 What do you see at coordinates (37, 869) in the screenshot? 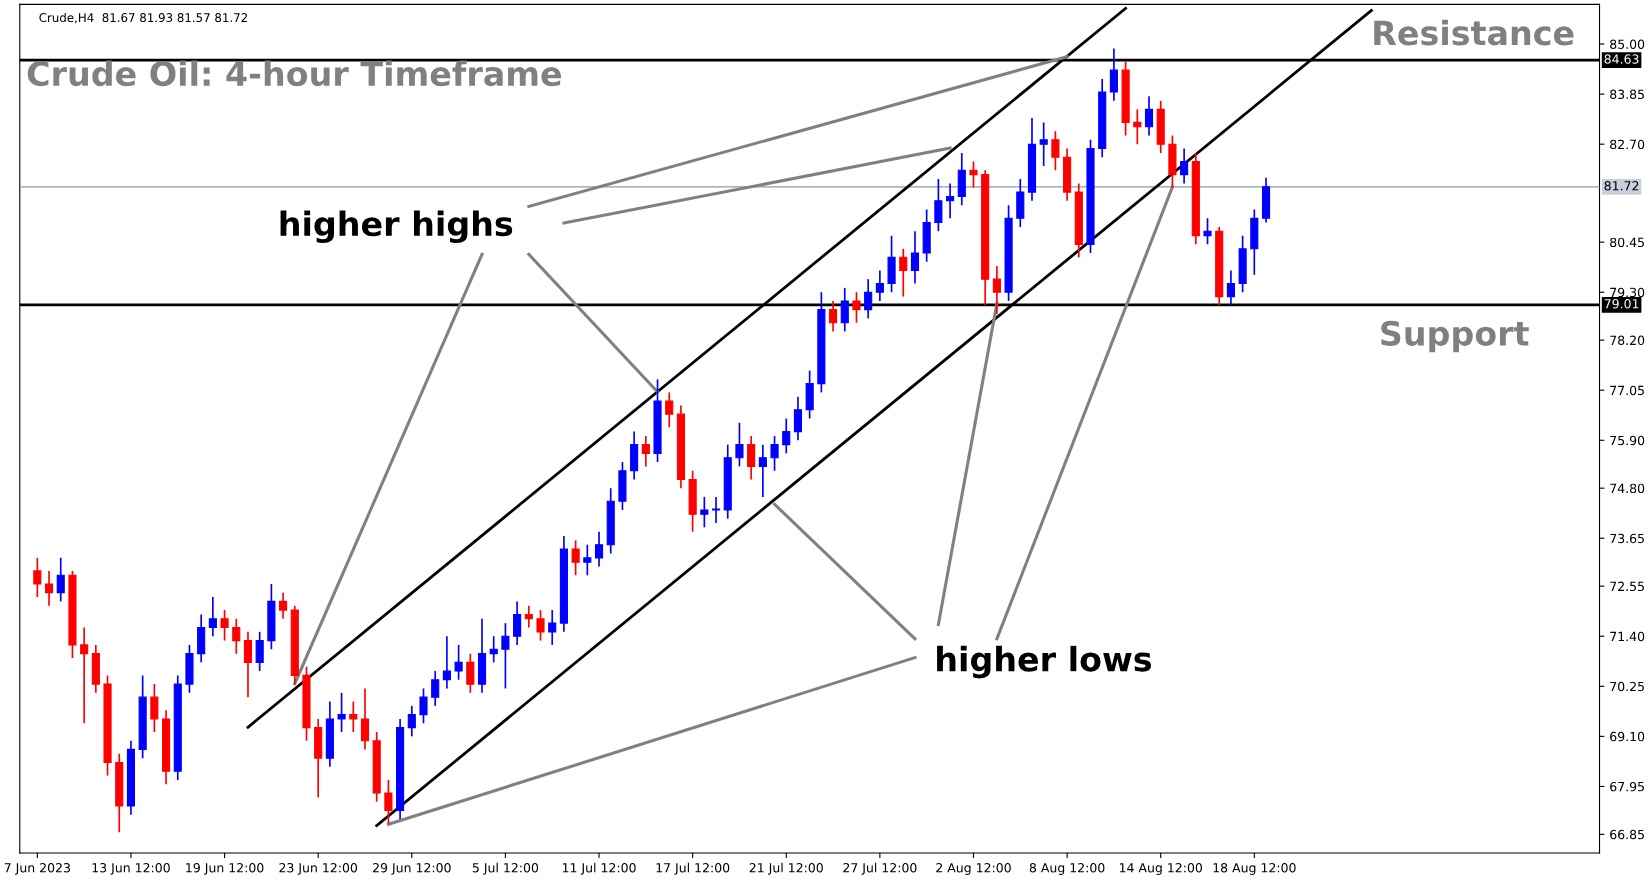
I see `x-tick-label: 7 Jun 2023` at bounding box center [37, 869].